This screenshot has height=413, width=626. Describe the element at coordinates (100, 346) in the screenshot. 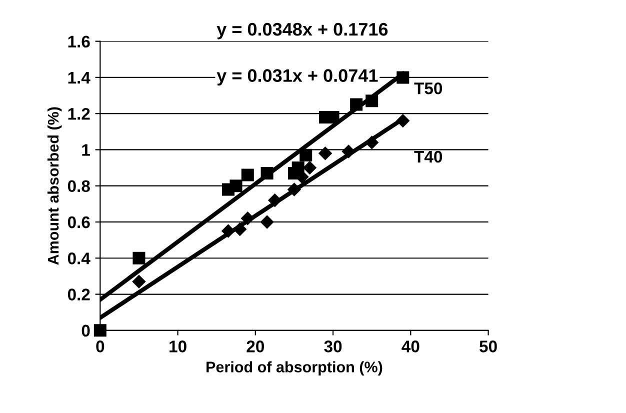

I see `x-tick-label: 0` at that location.